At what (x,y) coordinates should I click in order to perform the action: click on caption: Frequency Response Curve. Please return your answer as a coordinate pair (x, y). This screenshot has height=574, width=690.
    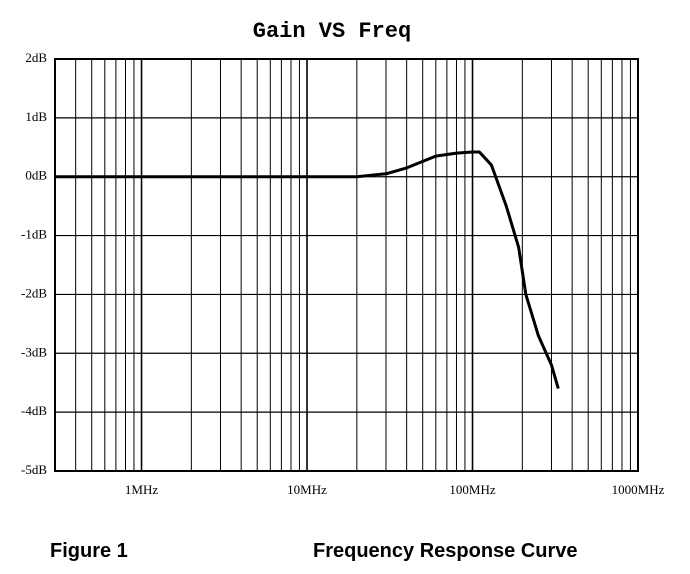
    Looking at the image, I should click on (445, 551).